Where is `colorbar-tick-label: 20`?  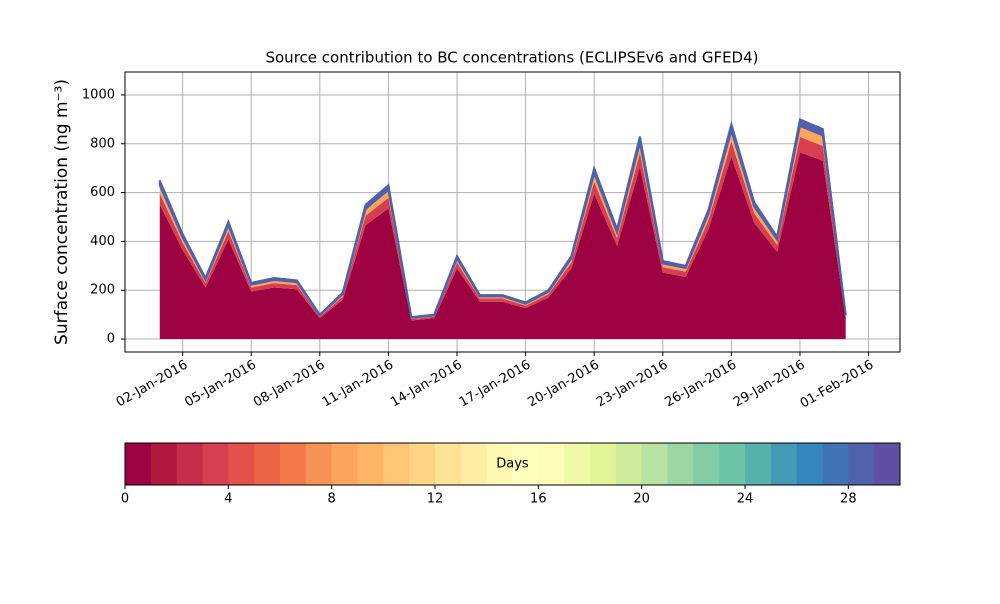
colorbar-tick-label: 20 is located at coordinates (641, 499).